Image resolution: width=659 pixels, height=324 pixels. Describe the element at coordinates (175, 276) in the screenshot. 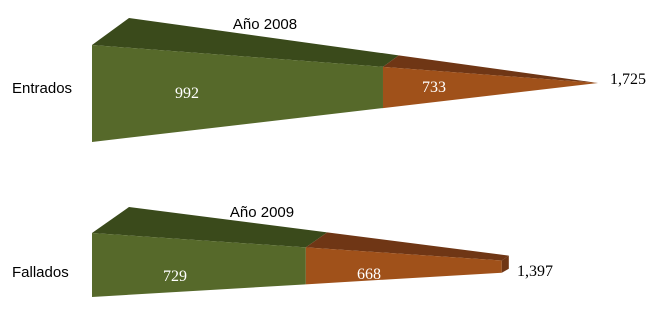

I see `segment-label-729: 729` at that location.